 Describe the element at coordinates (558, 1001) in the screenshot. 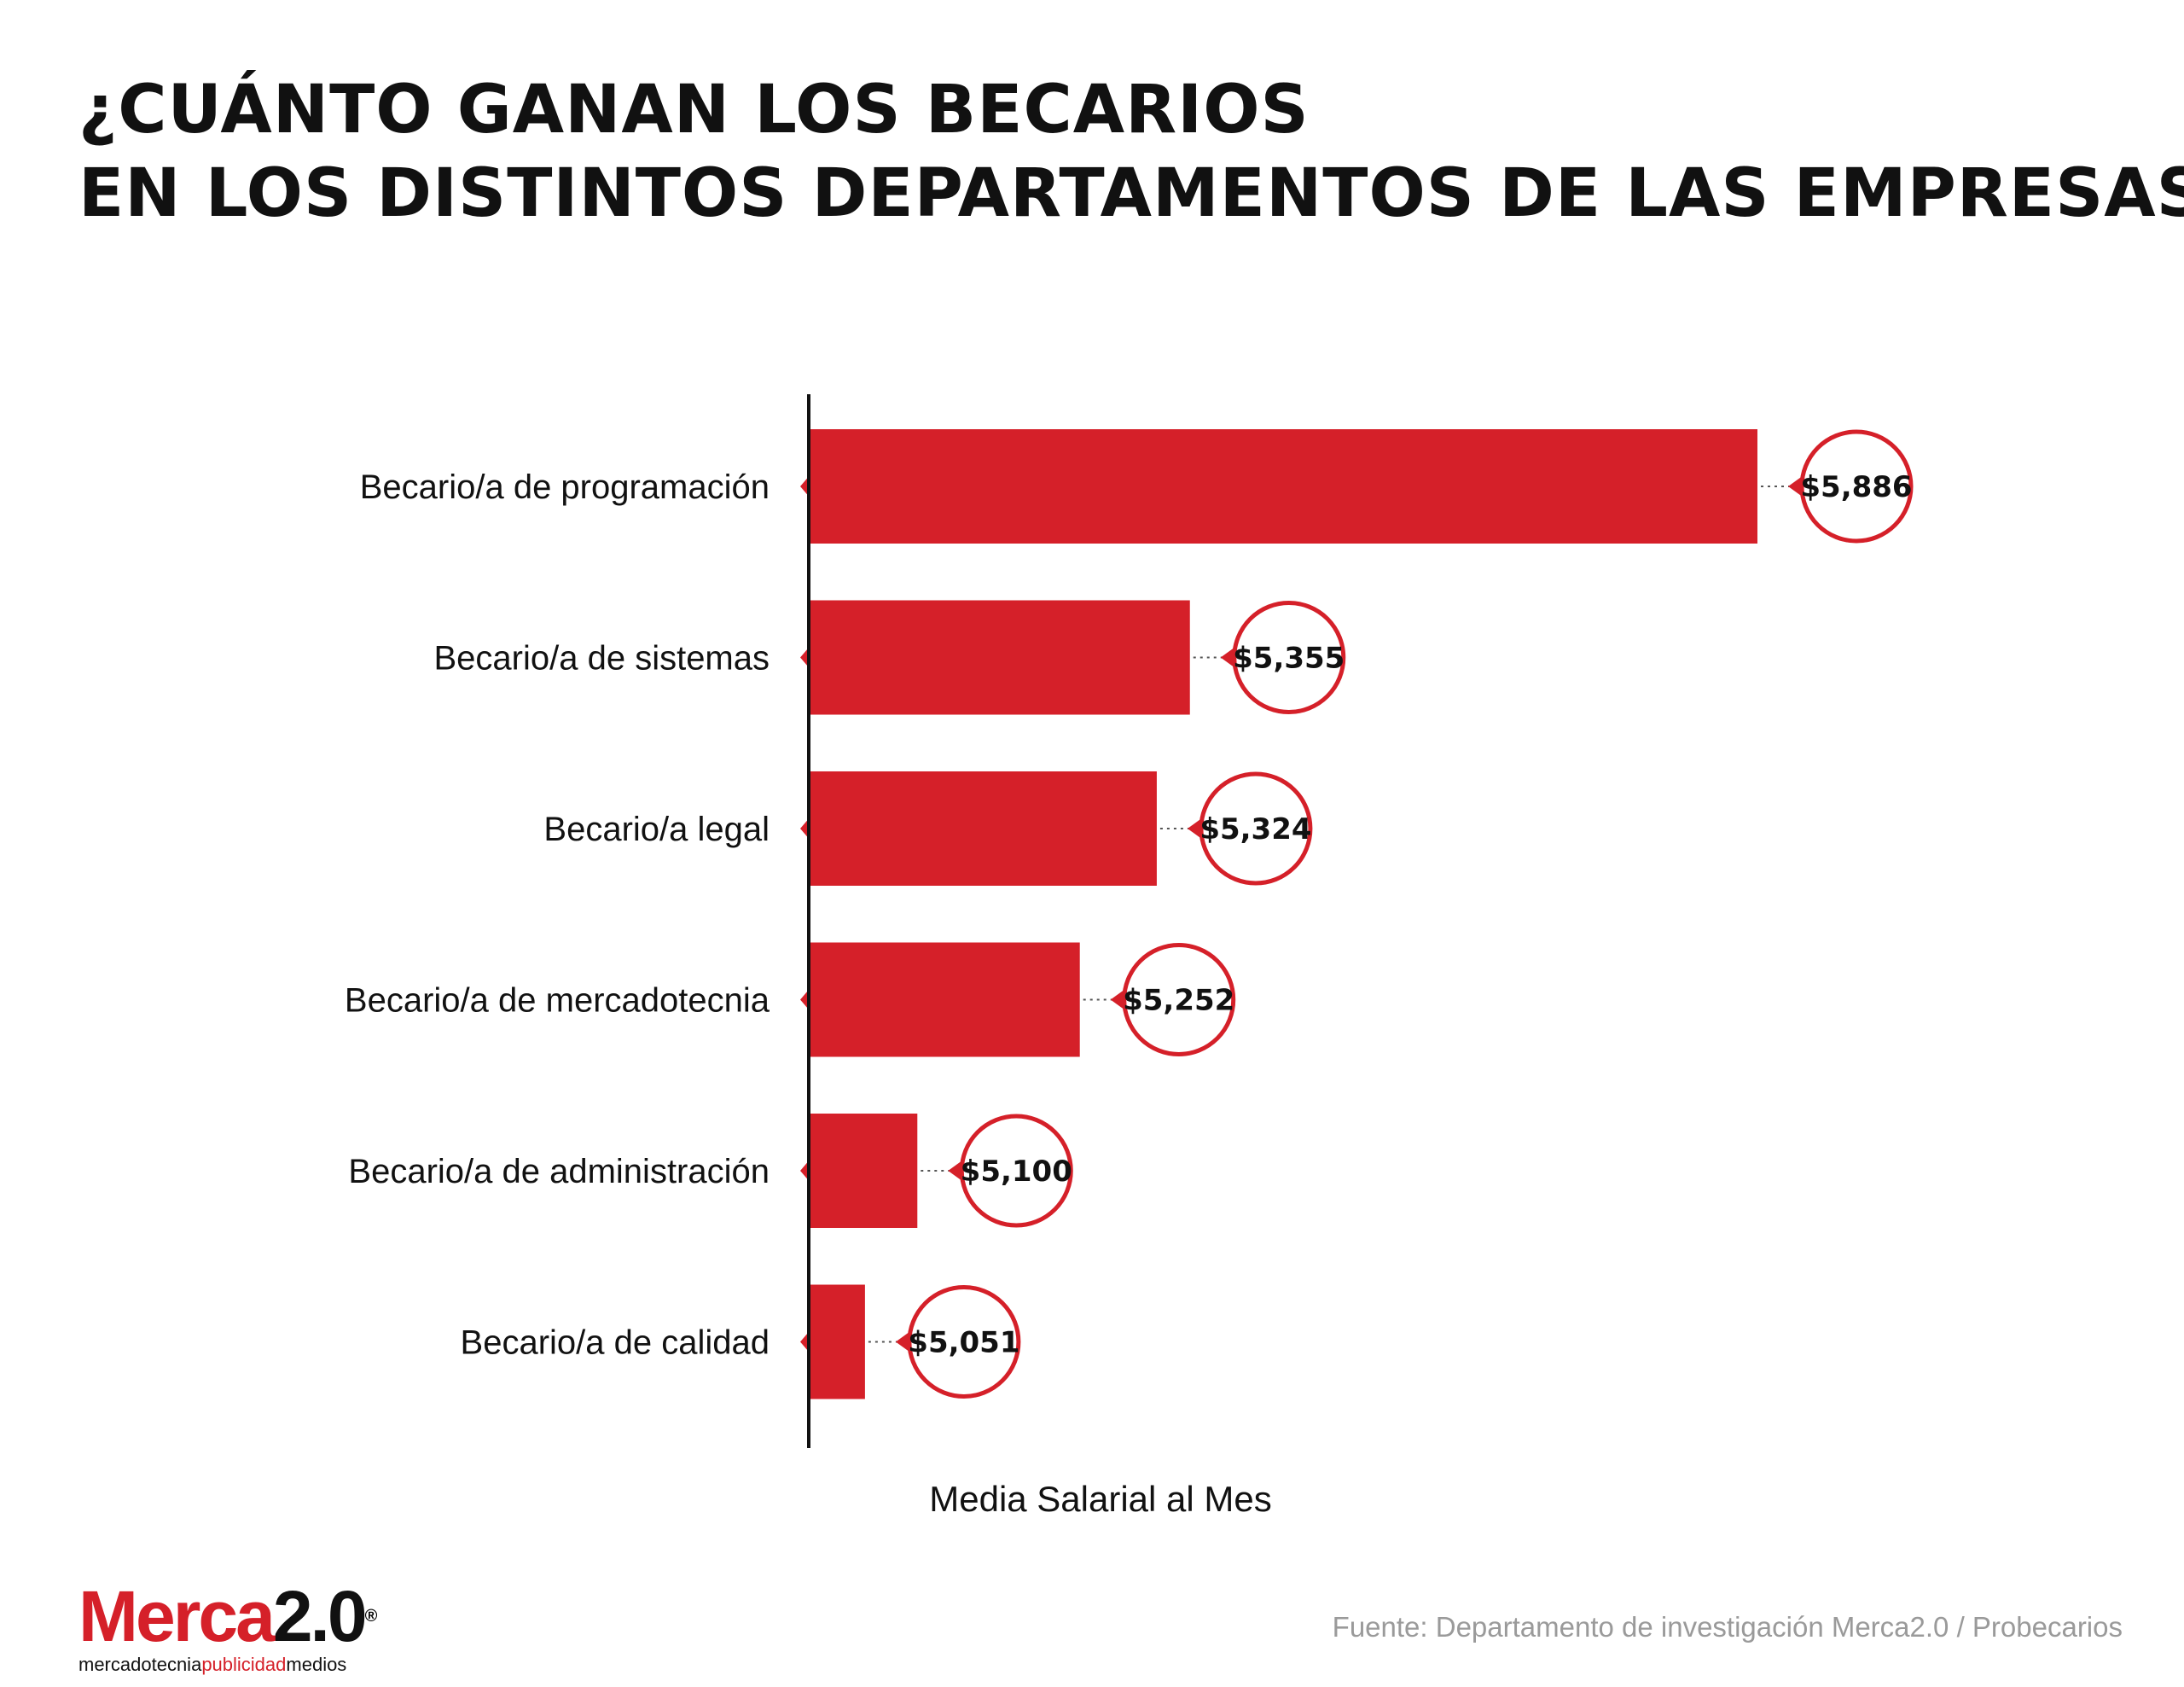

I see `category-label: Becario/a de mercadotecnia` at that location.